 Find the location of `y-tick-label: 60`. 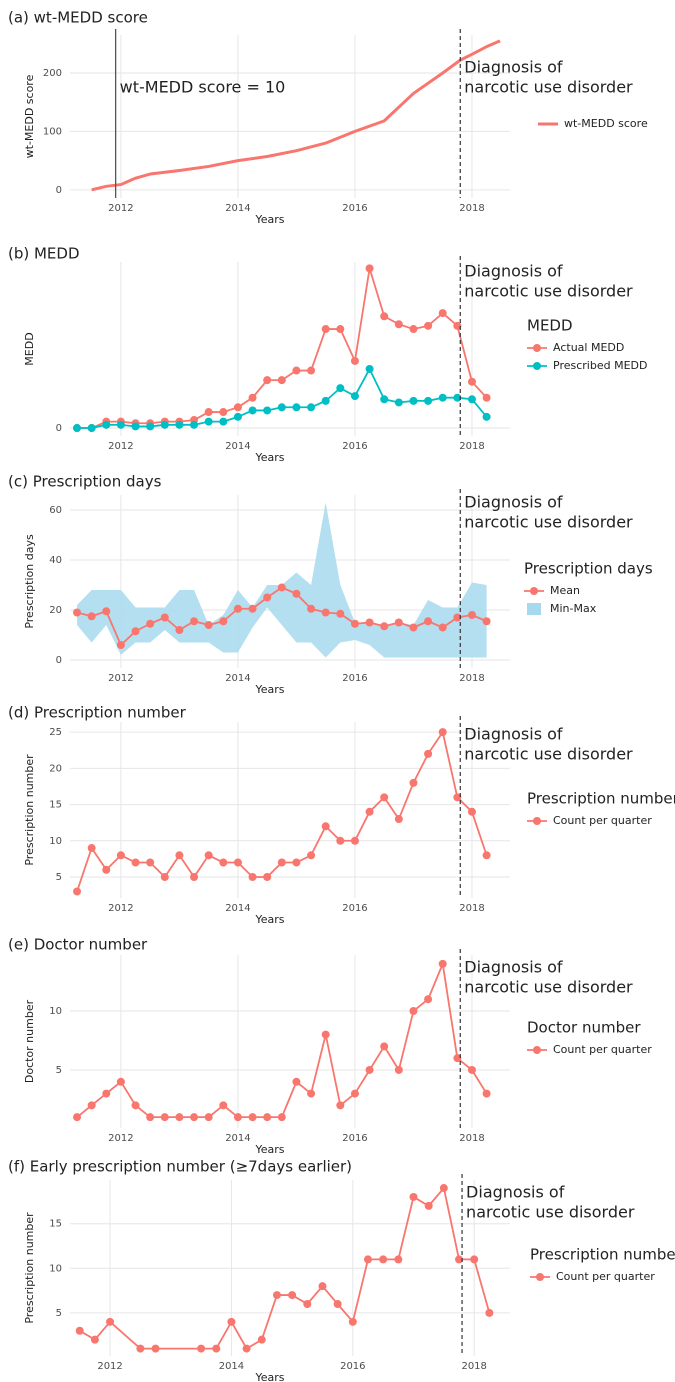

y-tick-label: 60 is located at coordinates (55, 510).